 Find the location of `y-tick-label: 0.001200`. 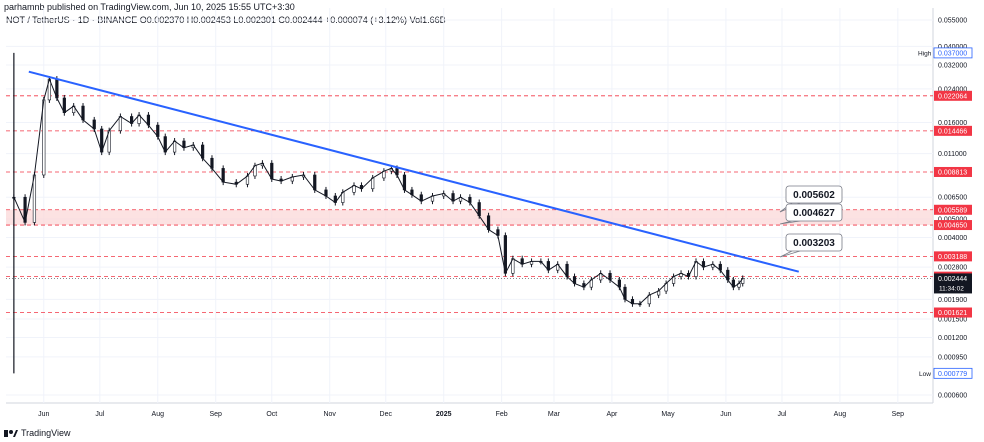

y-tick-label: 0.001200 is located at coordinates (952, 338).